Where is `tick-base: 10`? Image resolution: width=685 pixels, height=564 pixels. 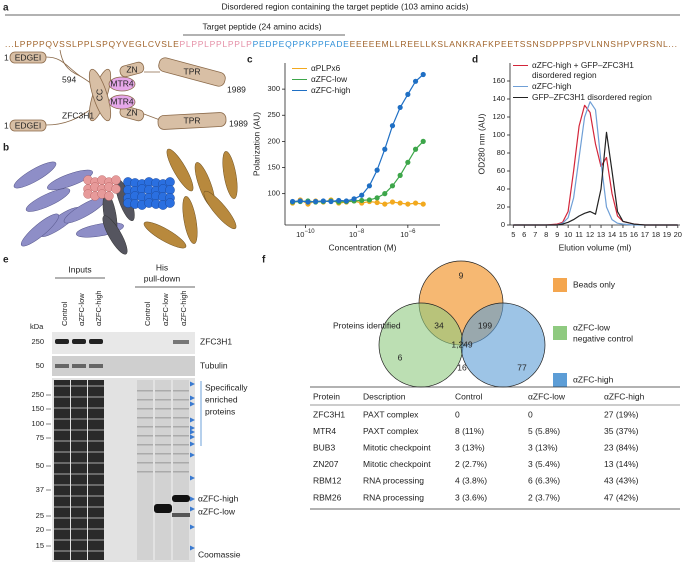 tick-base: 10 is located at coordinates (404, 234).